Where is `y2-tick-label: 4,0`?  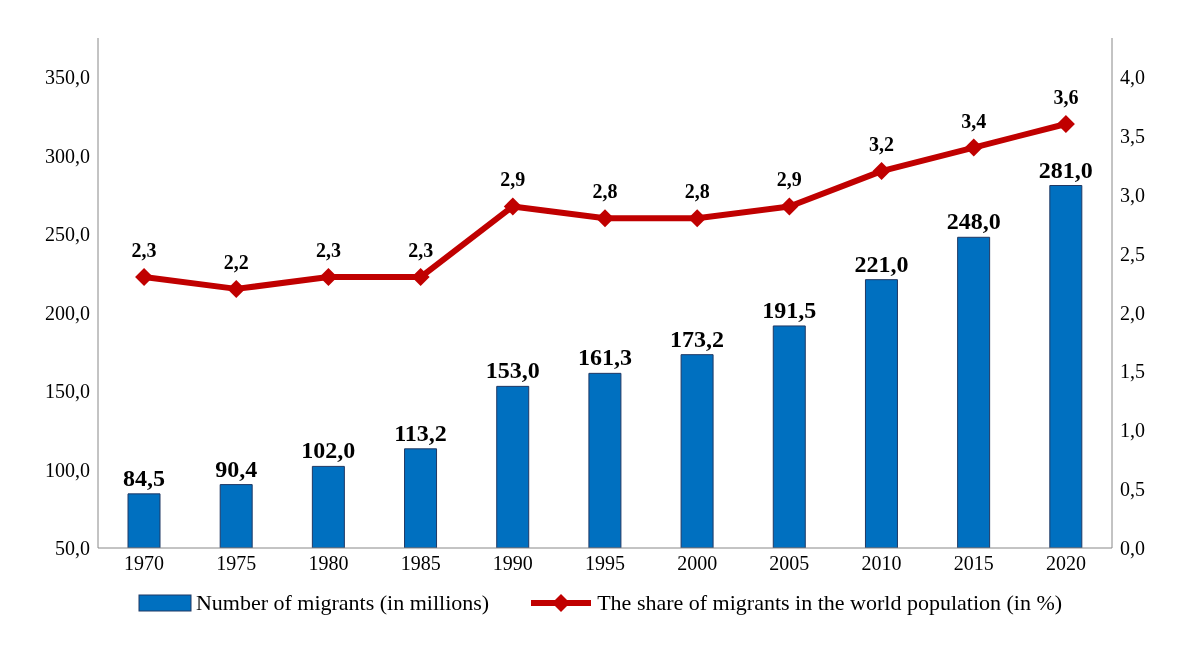
y2-tick-label: 4,0 is located at coordinates (1132, 76).